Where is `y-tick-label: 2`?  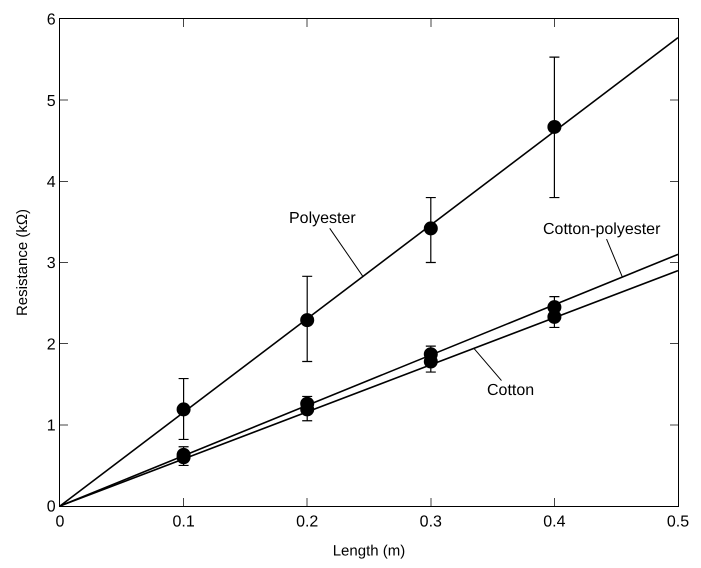 y-tick-label: 2 is located at coordinates (51, 345).